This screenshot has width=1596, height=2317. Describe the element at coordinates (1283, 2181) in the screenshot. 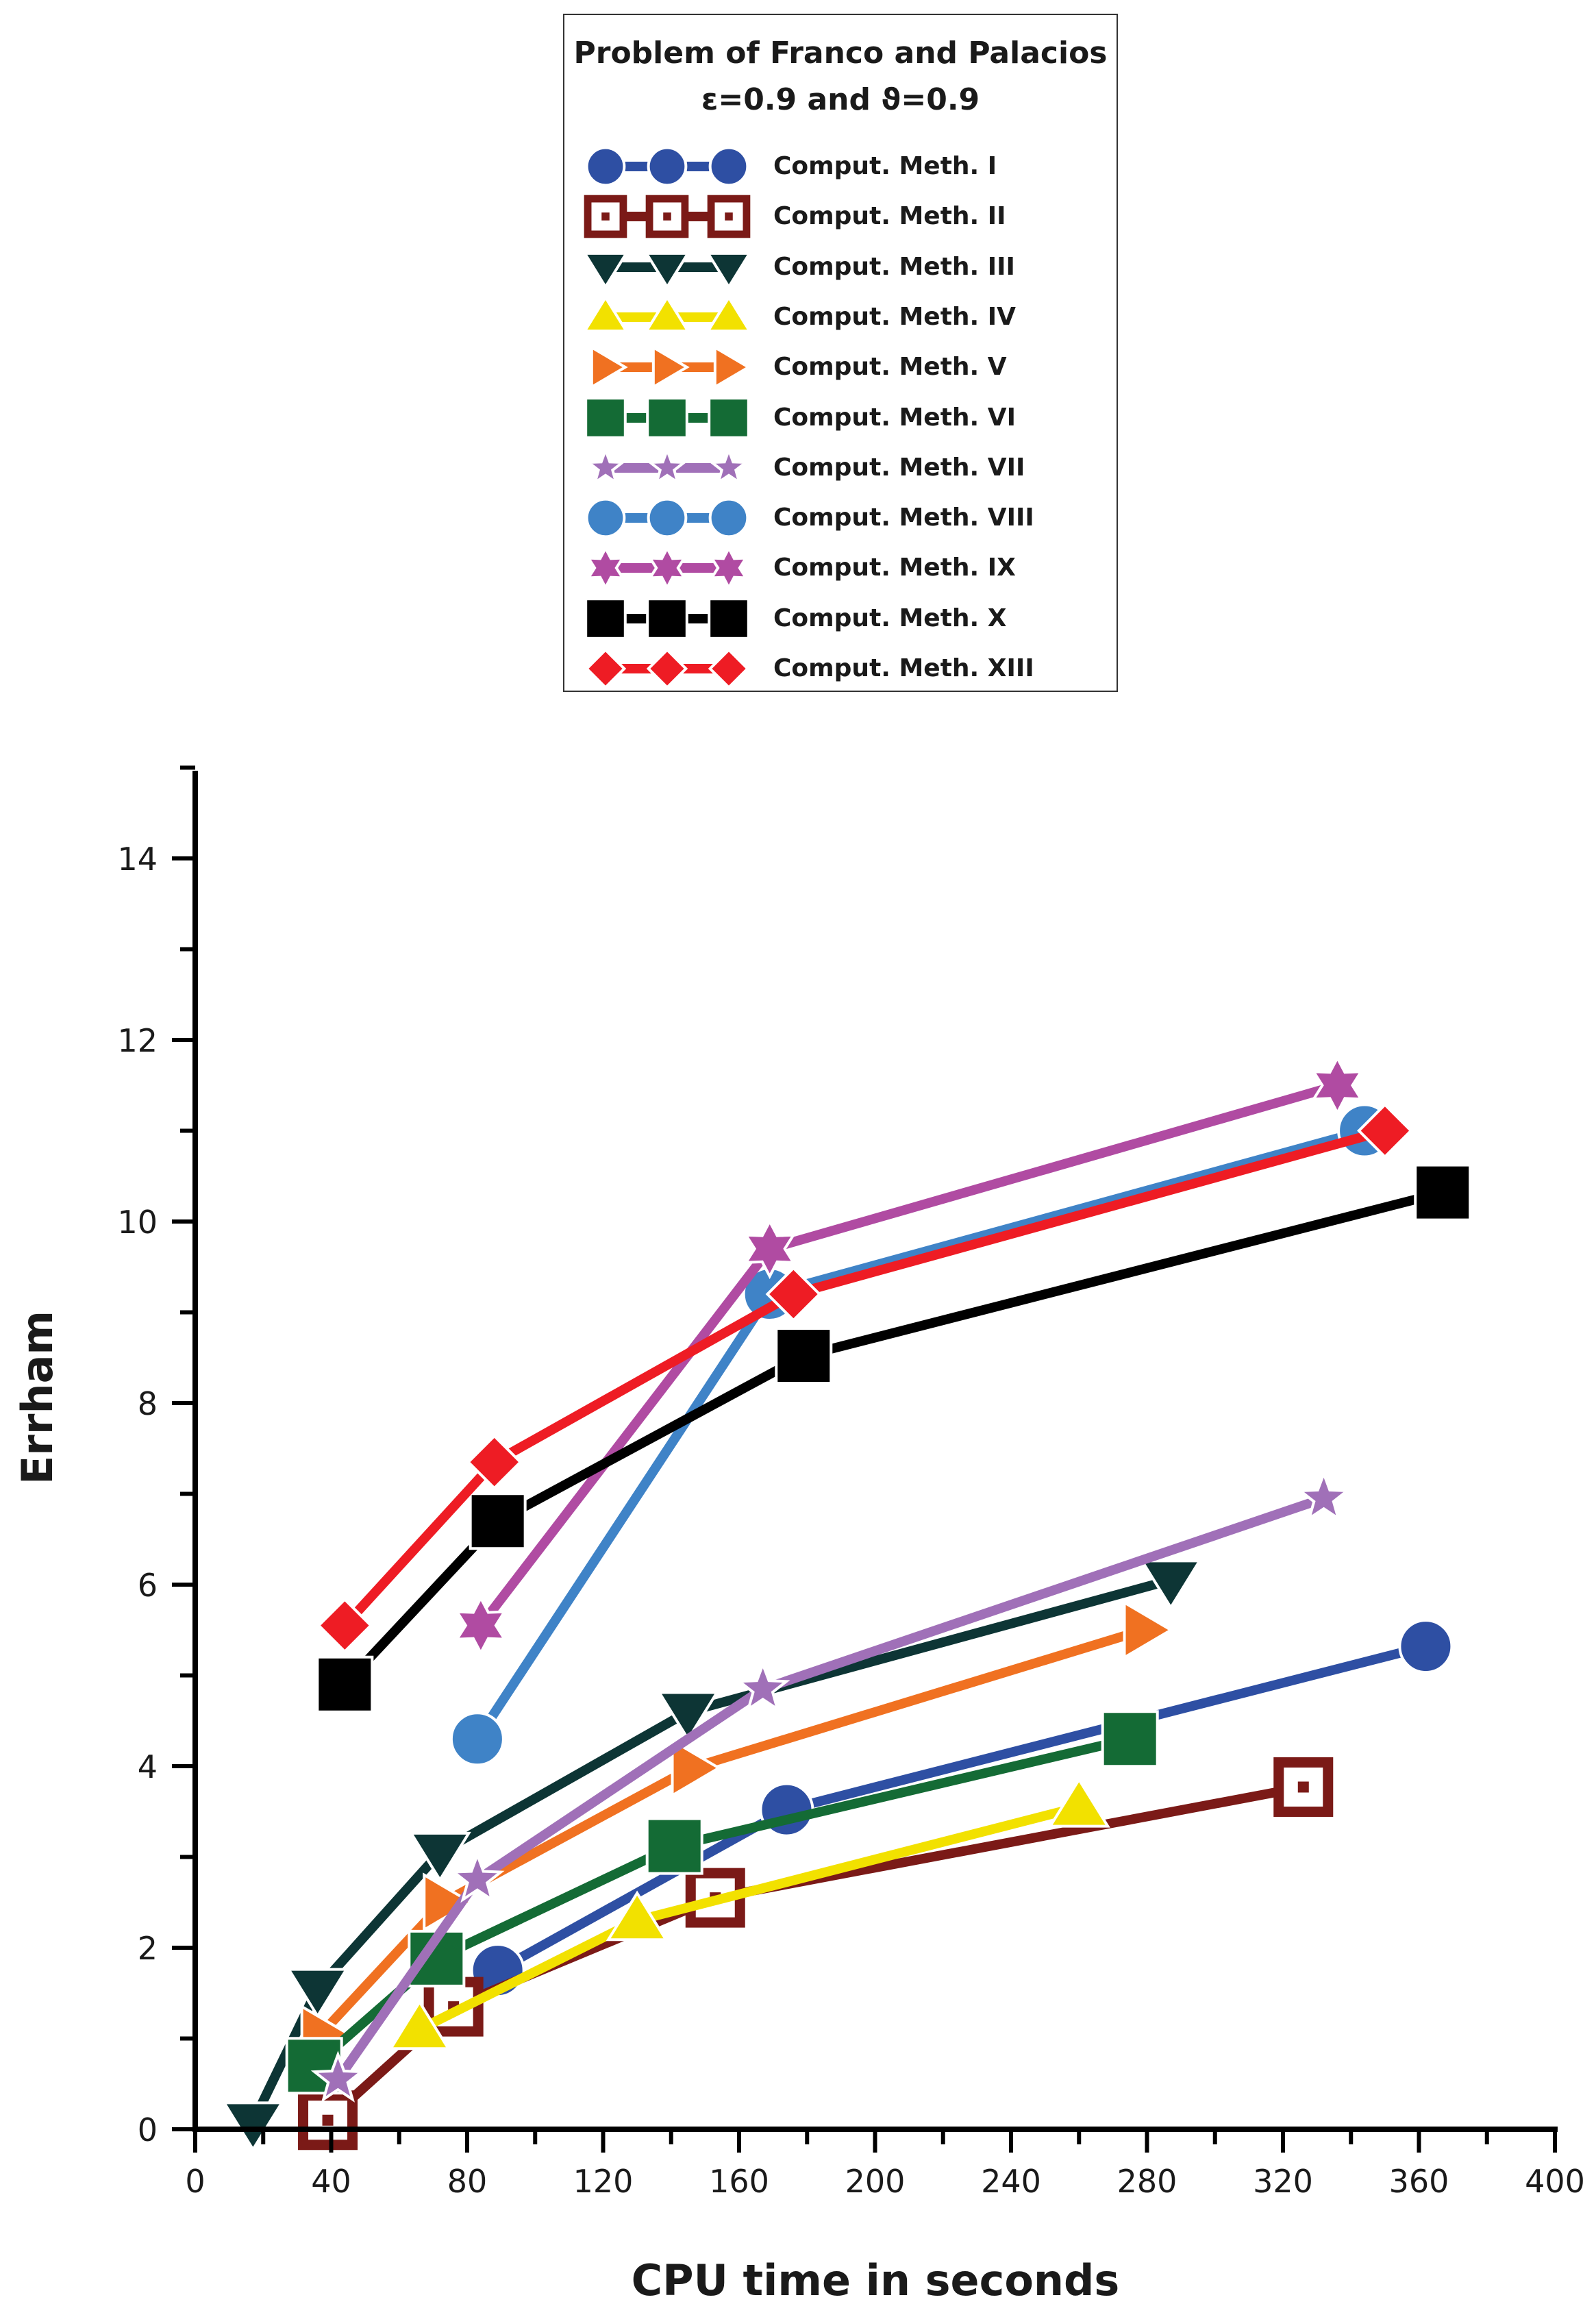

I see `x-tick-label: 320` at that location.